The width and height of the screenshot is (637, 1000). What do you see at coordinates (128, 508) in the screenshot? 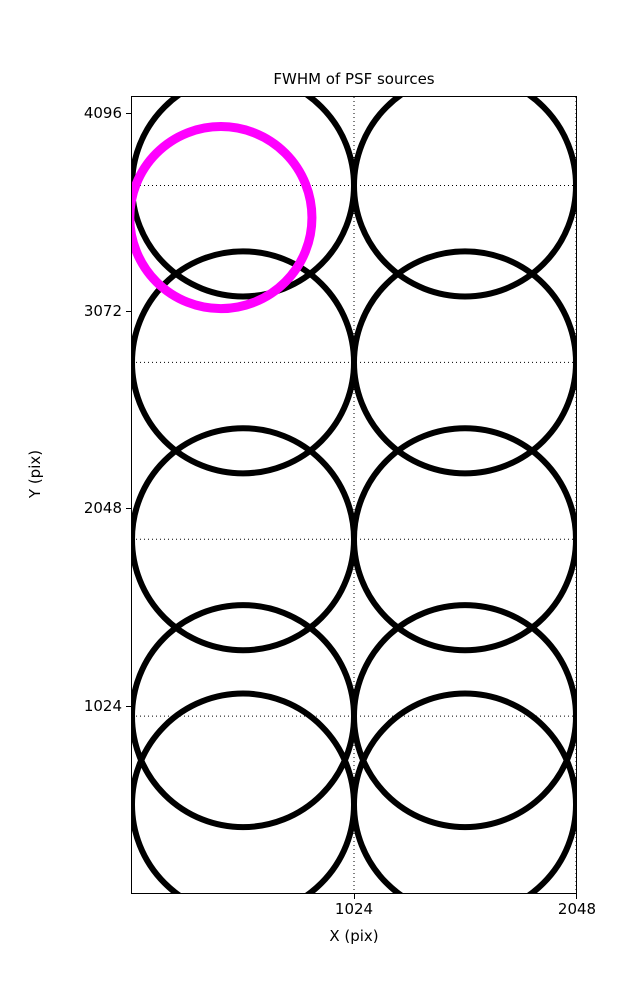
I see `y-tickmark-2048` at bounding box center [128, 508].